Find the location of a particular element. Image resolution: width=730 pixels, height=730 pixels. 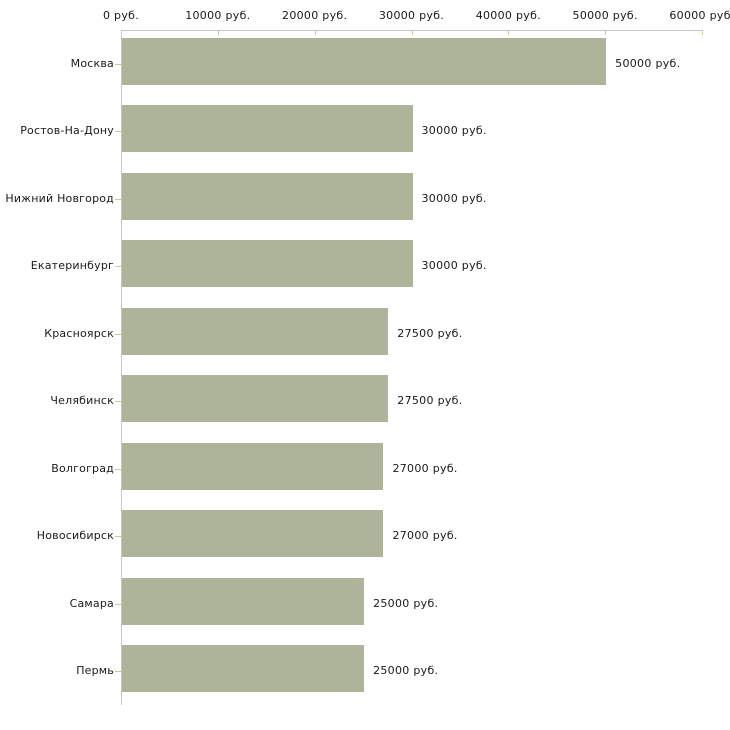

category-label: Нижний Новгород is located at coordinates (59, 198).